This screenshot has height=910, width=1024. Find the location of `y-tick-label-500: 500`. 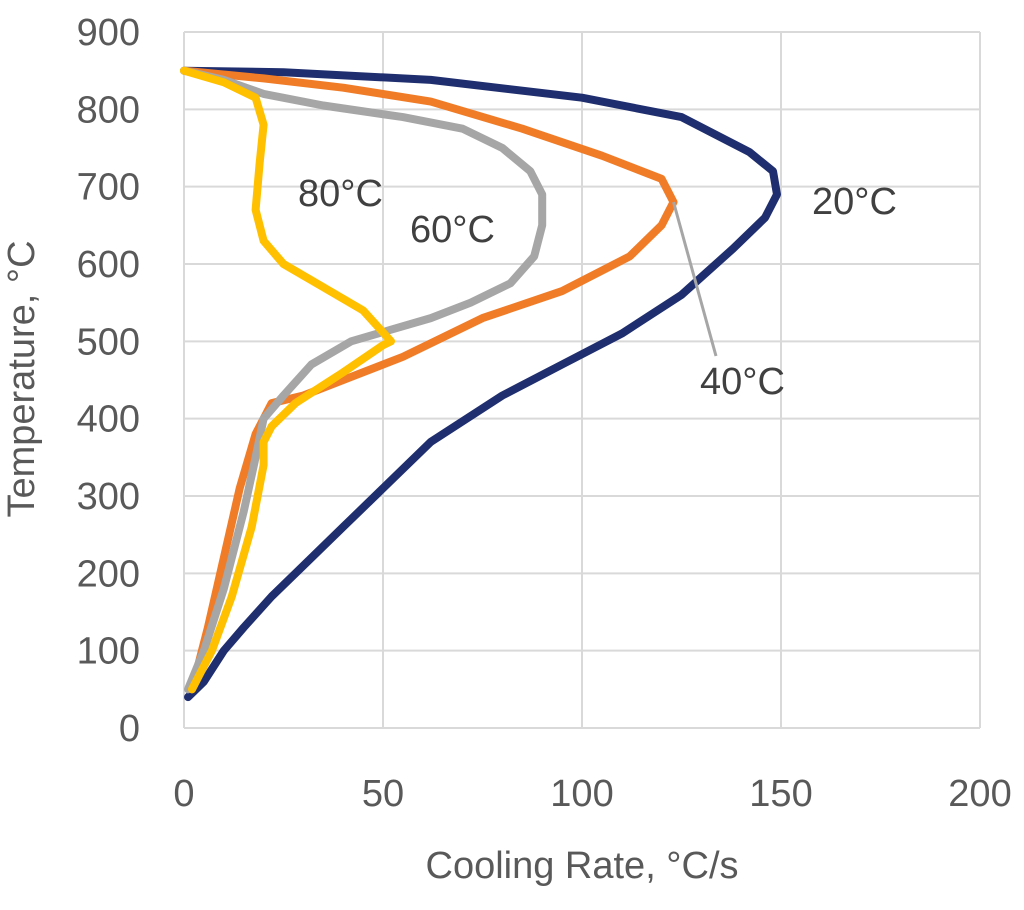

y-tick-label-500: 500 is located at coordinates (108, 342).